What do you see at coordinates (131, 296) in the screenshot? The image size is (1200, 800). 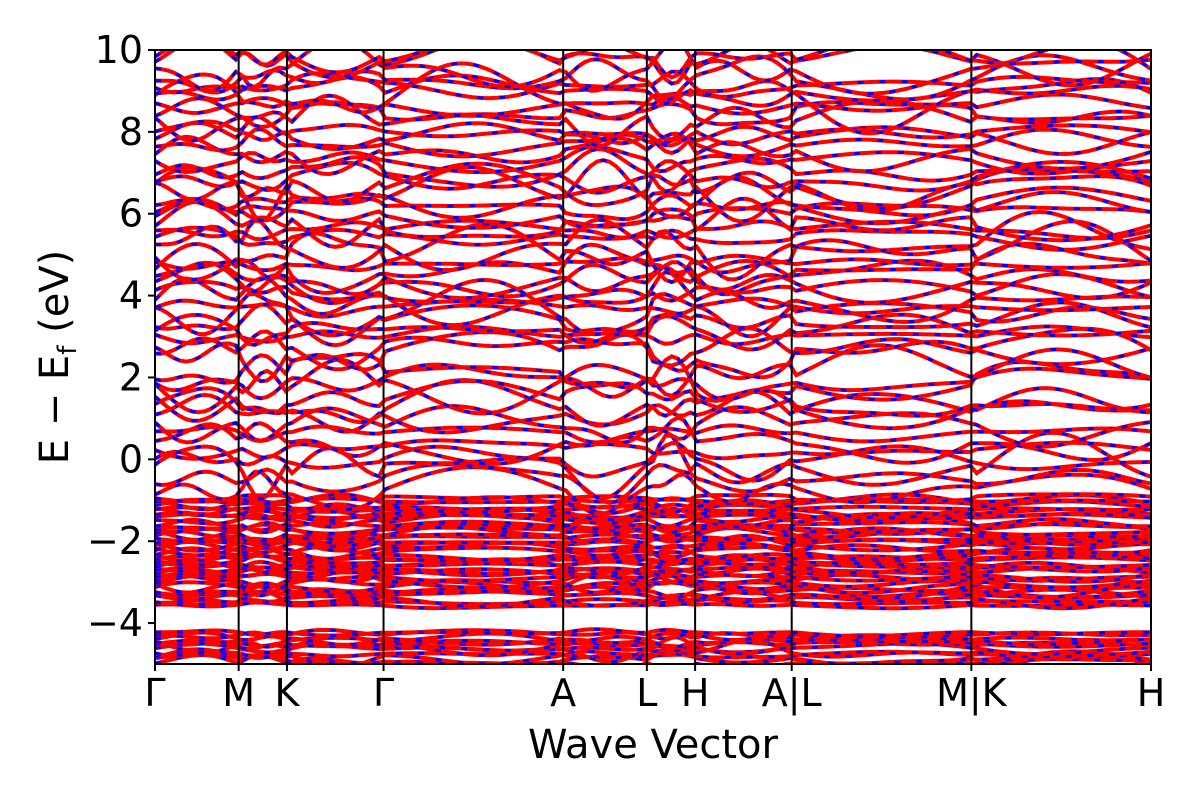 I see `y-tick-label: 4` at bounding box center [131, 296].